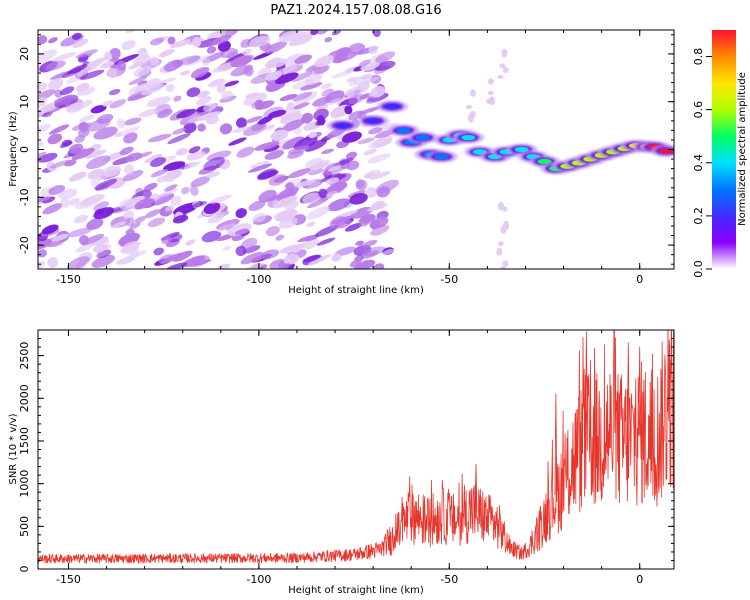 Image resolution: width=750 pixels, height=600 pixels. I want to click on spectrogram-y-tick-label: -10, so click(24, 197).